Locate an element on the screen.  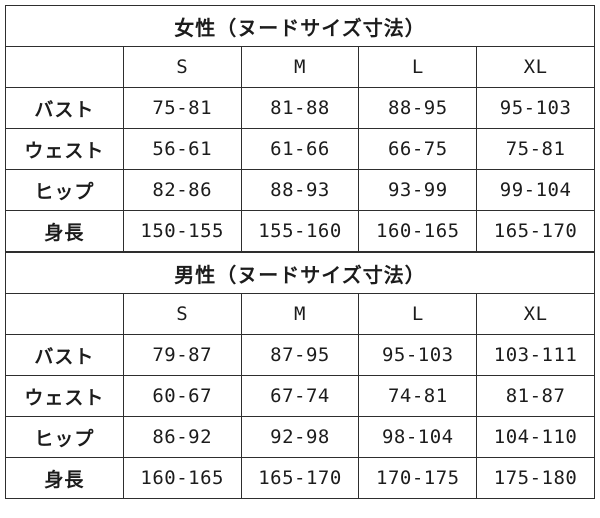
size-value-cell: 155-160 is located at coordinates (300, 231).